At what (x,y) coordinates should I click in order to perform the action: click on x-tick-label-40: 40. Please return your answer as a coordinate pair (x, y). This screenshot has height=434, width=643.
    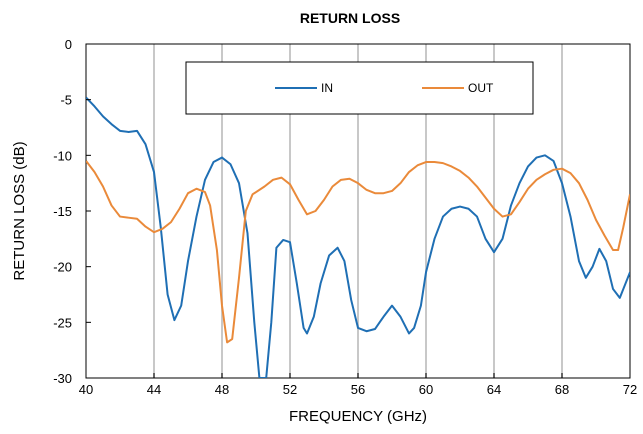
    Looking at the image, I should click on (86, 389).